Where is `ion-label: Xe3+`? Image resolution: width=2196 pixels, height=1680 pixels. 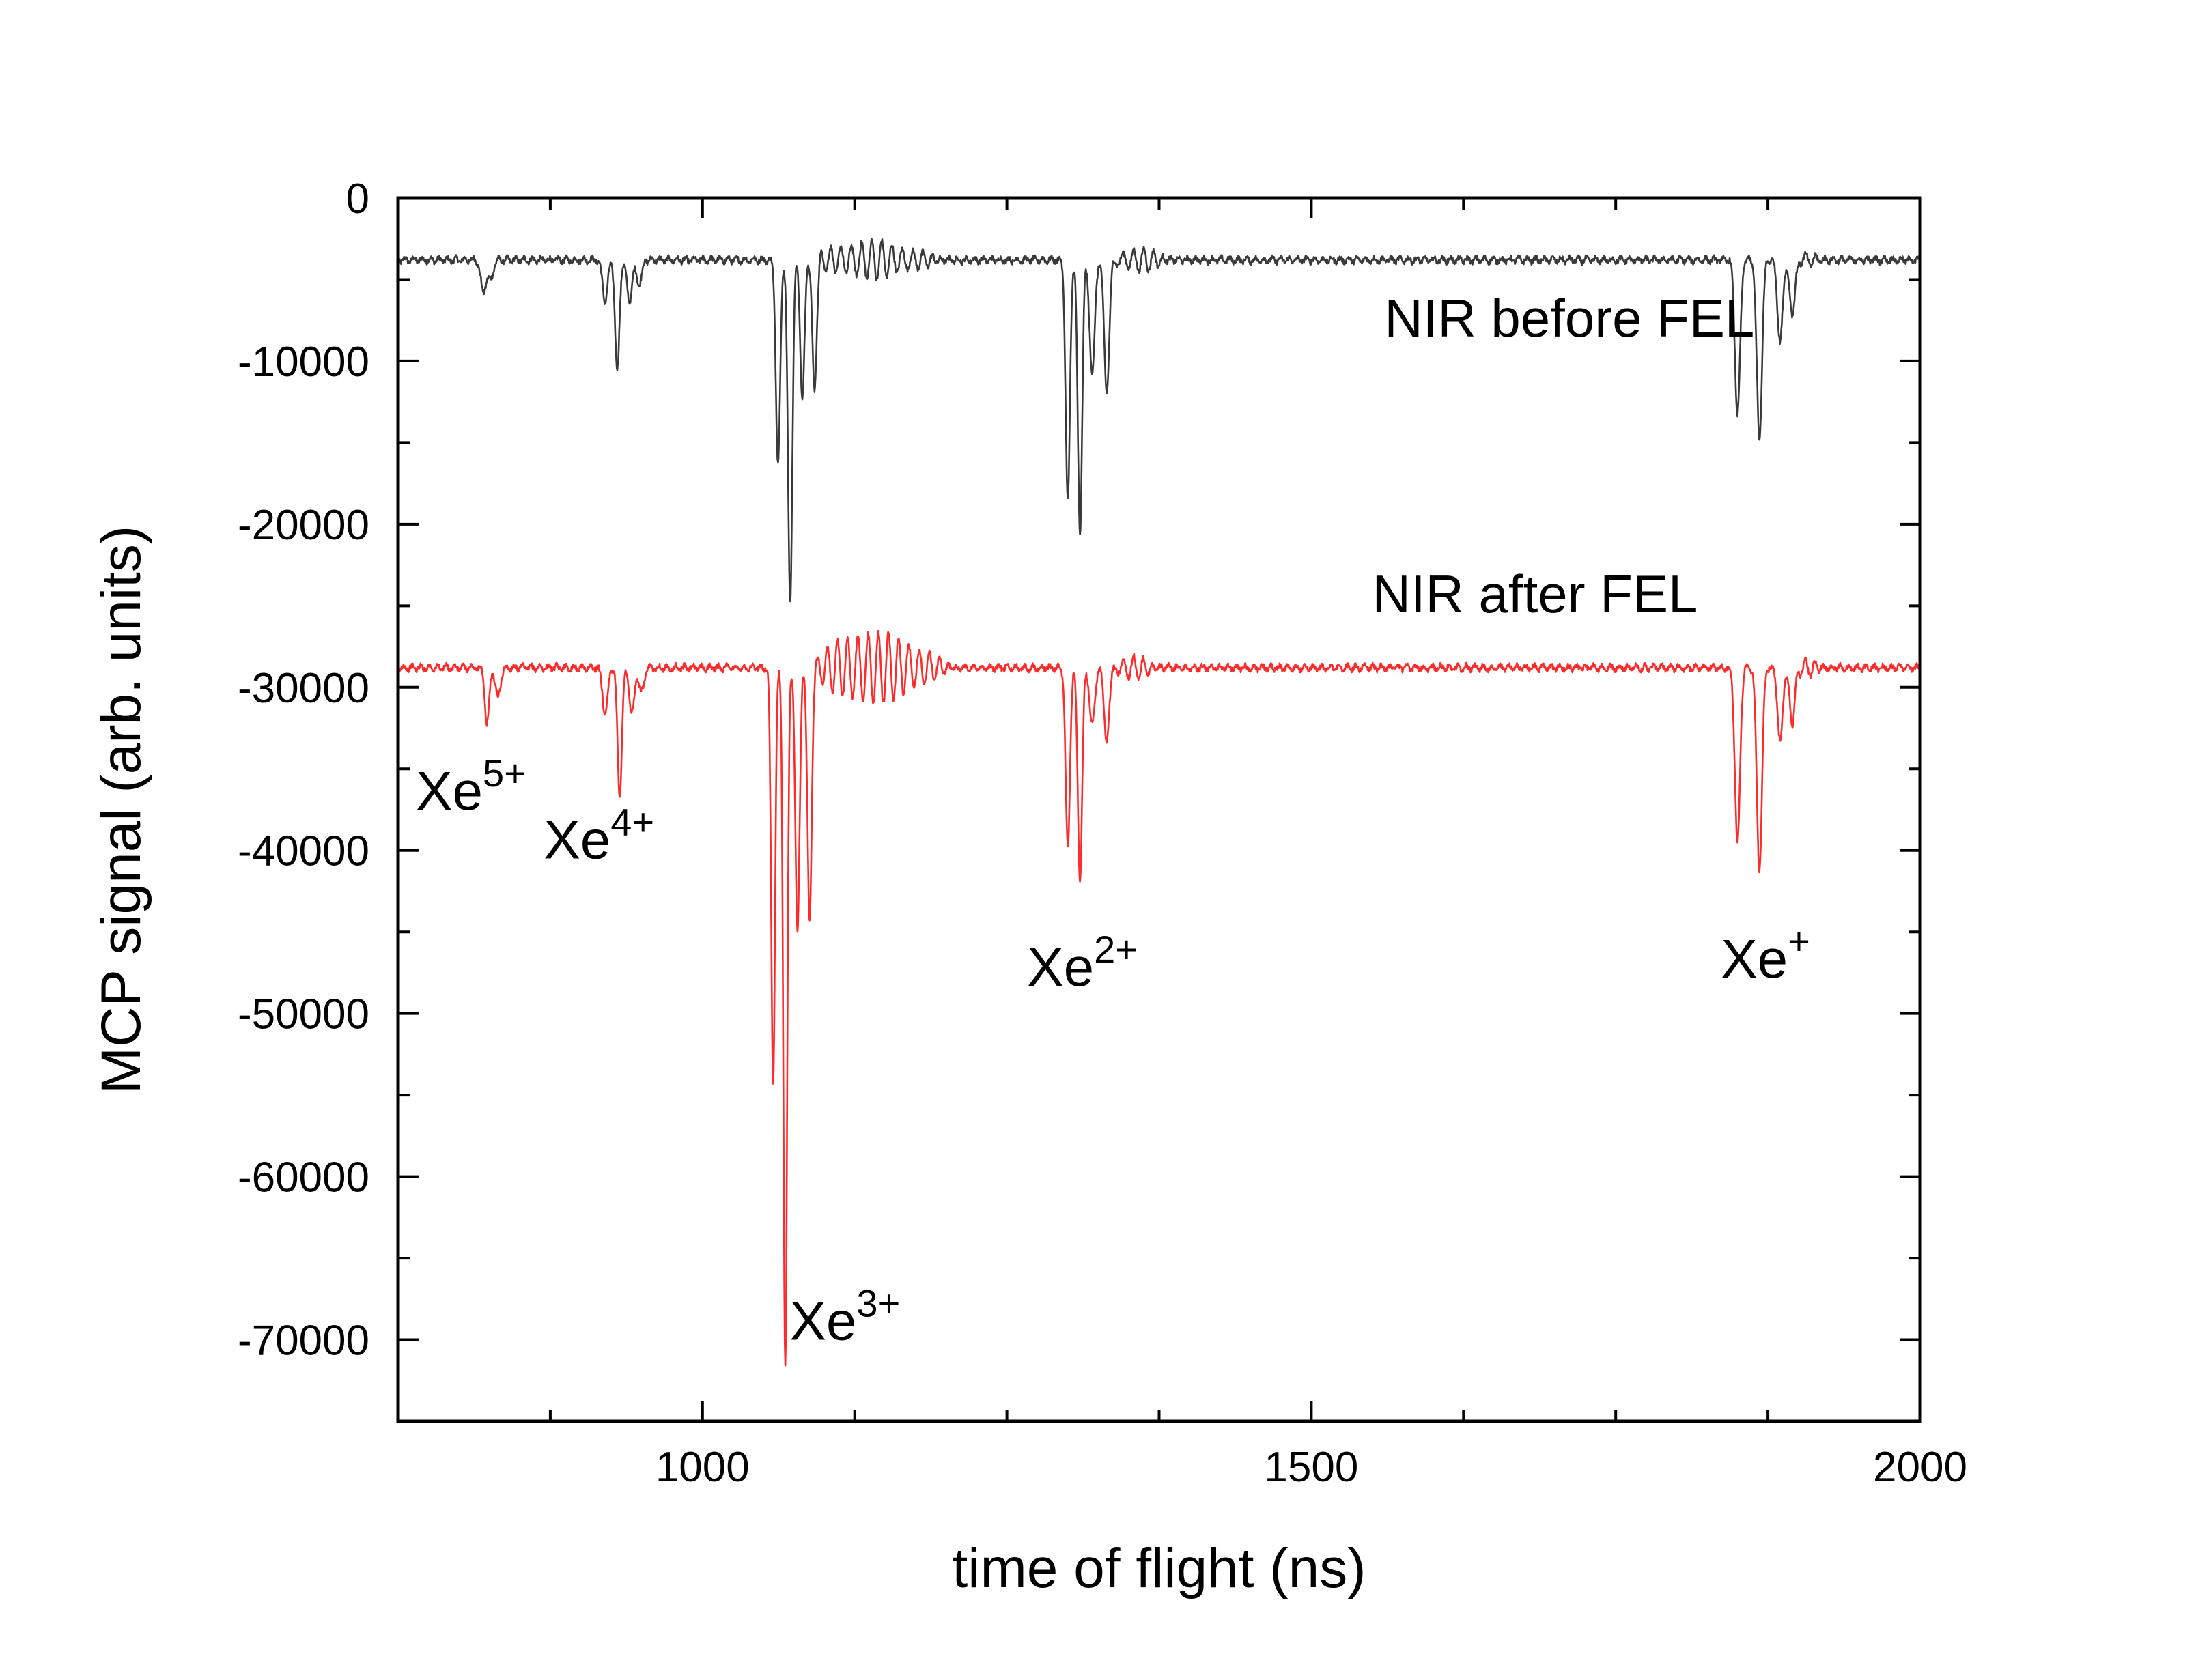
ion-label: Xe3+ is located at coordinates (846, 1317).